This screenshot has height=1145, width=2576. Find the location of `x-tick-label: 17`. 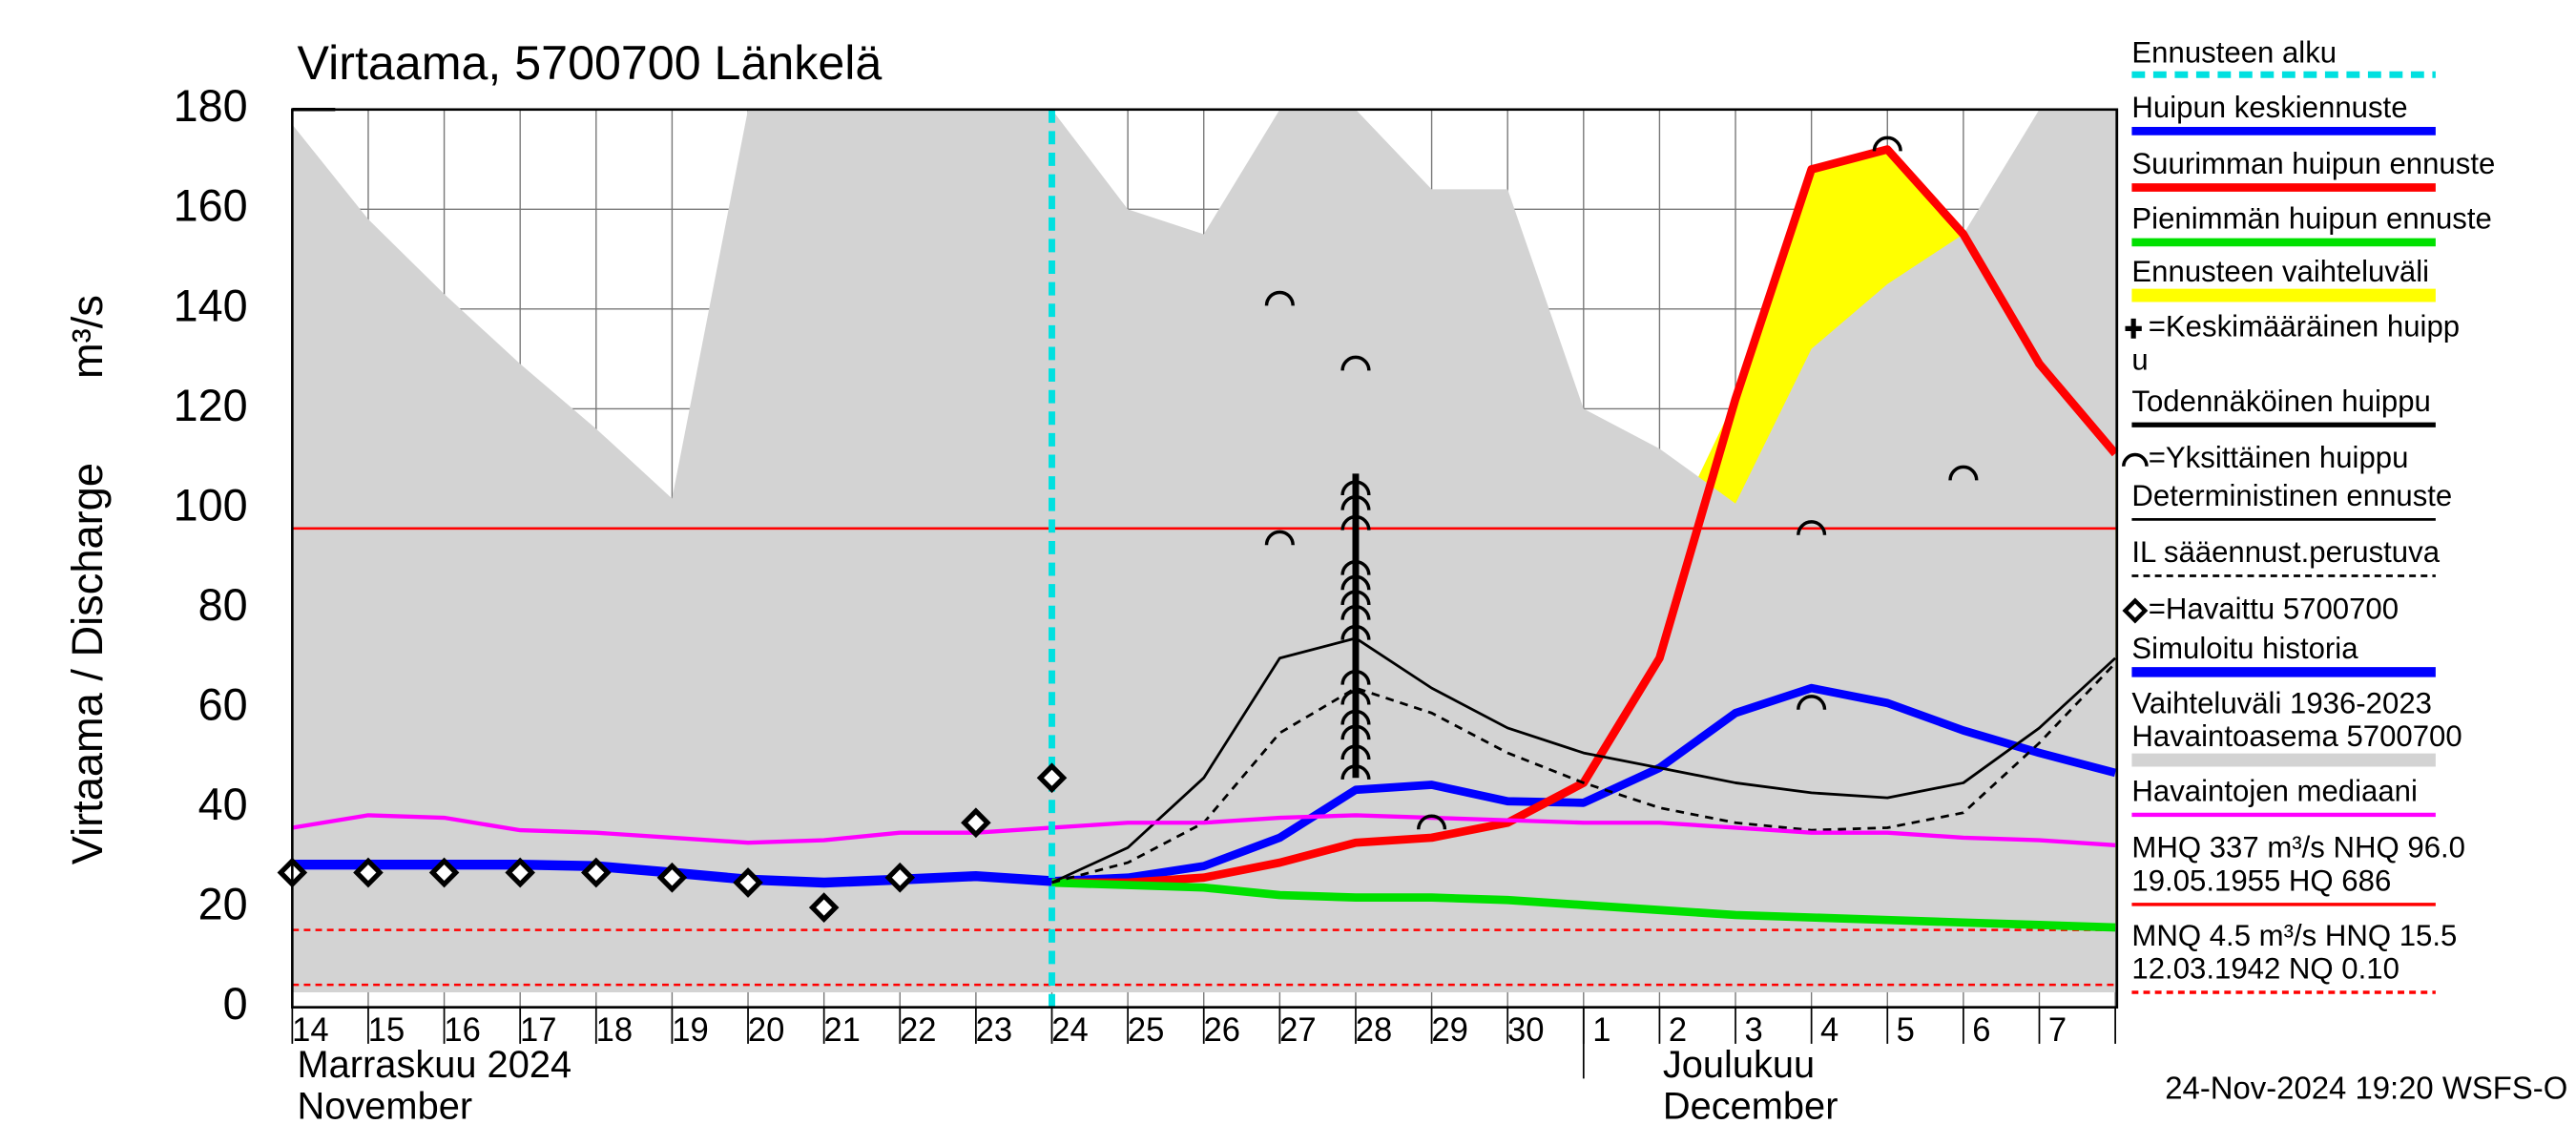

x-tick-label: 17 is located at coordinates (538, 1030).